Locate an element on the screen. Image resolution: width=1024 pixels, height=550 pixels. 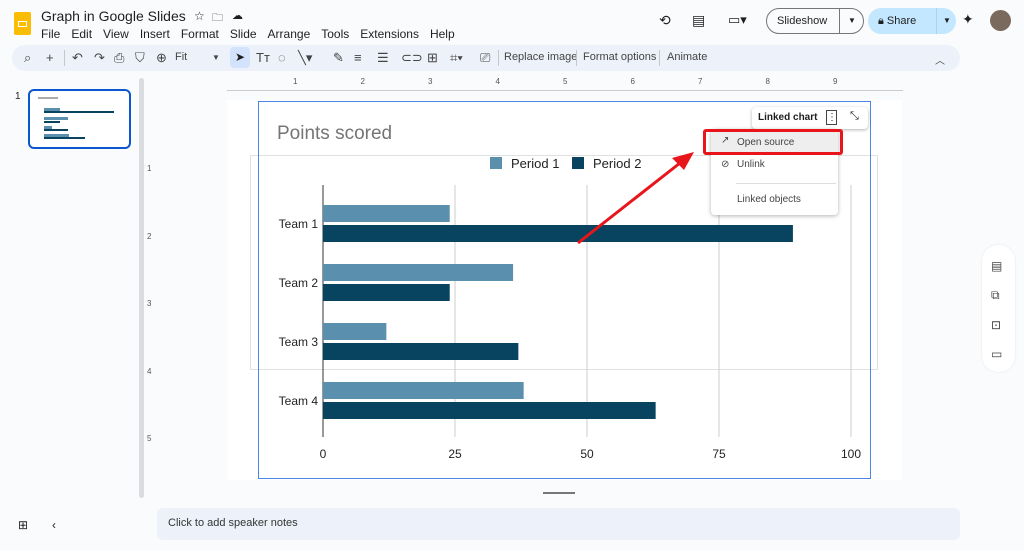
replace-image-button: Replace image is located at coordinates (541, 57).